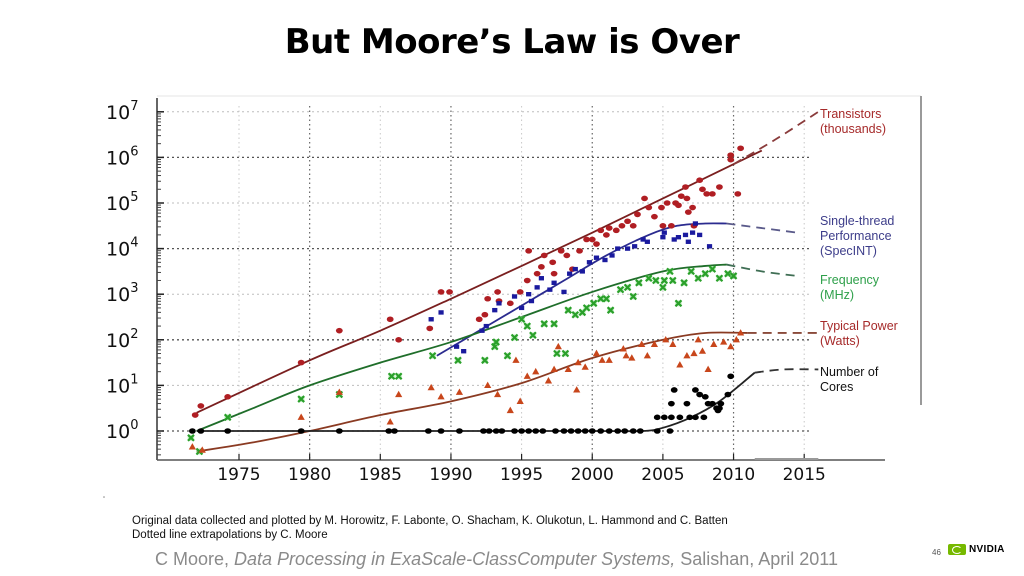 This screenshot has height=576, width=1024. I want to click on fit-line, so click(472, 392).